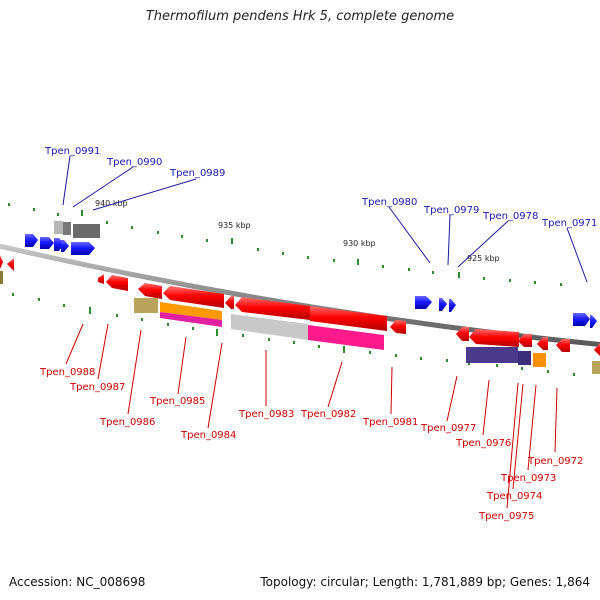  What do you see at coordinates (448, 428) in the screenshot?
I see `gene-label: Tpen_0977` at bounding box center [448, 428].